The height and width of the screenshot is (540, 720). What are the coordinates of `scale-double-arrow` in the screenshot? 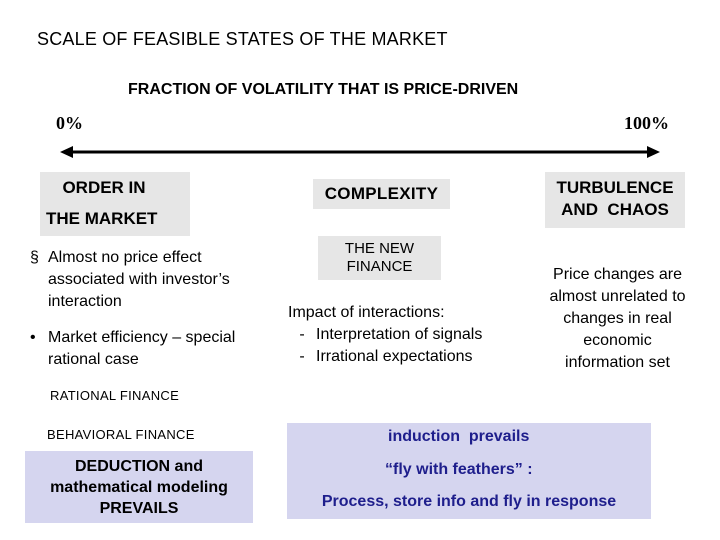 It's located at (360, 152).